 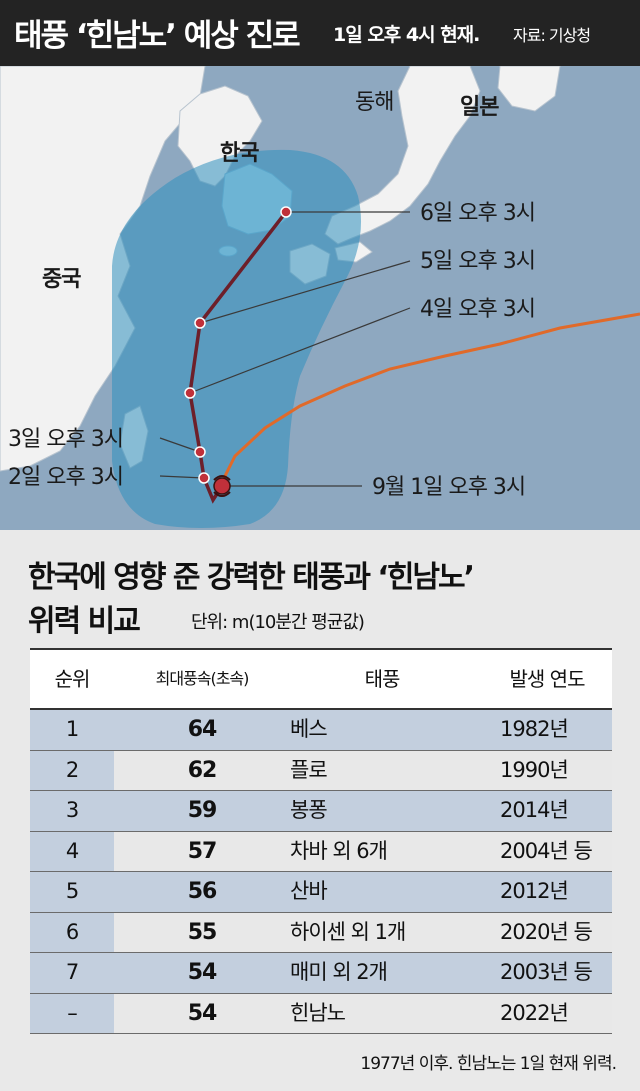 I want to click on table-row: 3 59 봉퐁 2014년, so click(x=321, y=811).